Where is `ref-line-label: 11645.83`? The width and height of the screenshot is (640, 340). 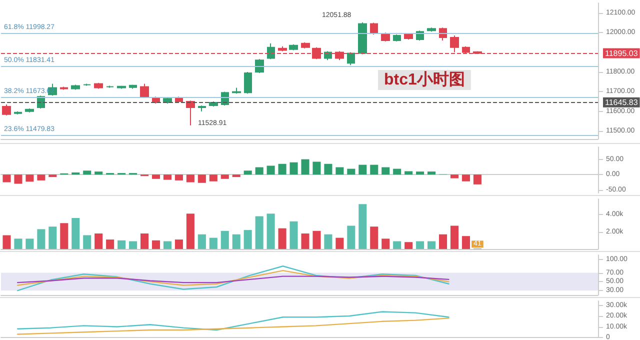 ref-line-label: 11645.83 is located at coordinates (621, 102).